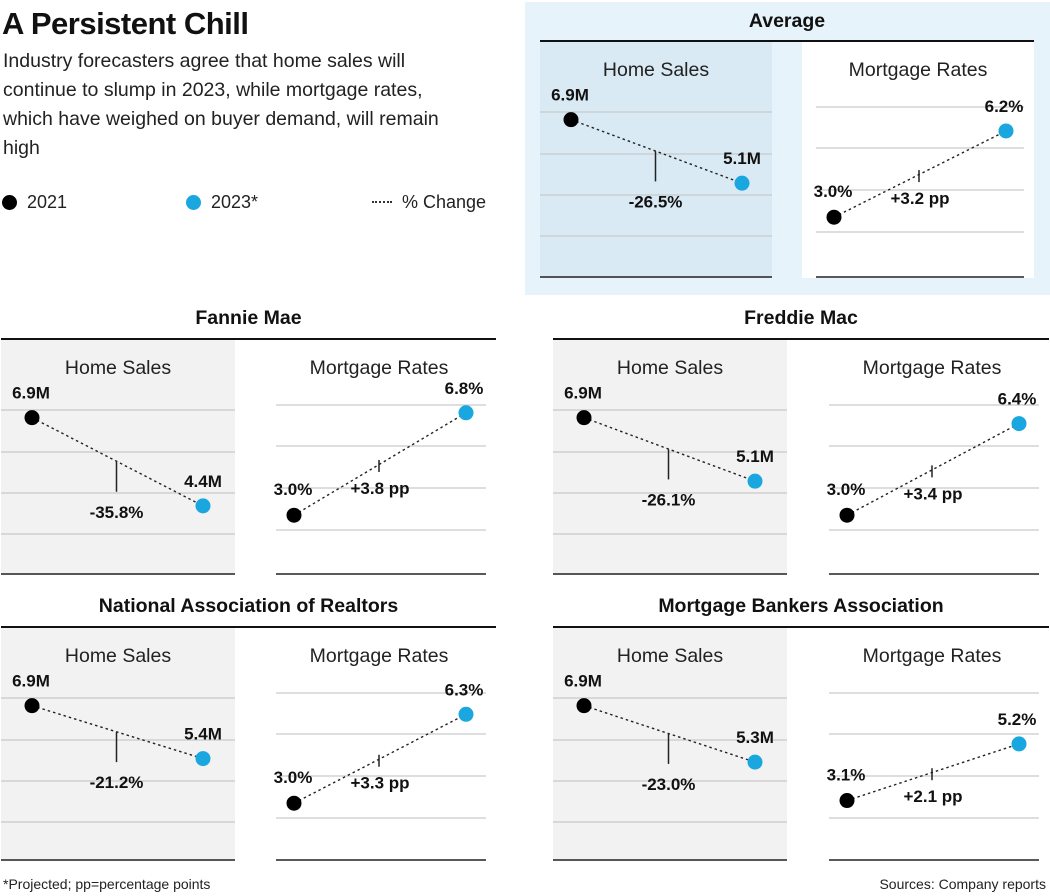 This screenshot has height=896, width=1050. I want to click on panel-plot: 6.9M 5.1M -26.1%, so click(670, 479).